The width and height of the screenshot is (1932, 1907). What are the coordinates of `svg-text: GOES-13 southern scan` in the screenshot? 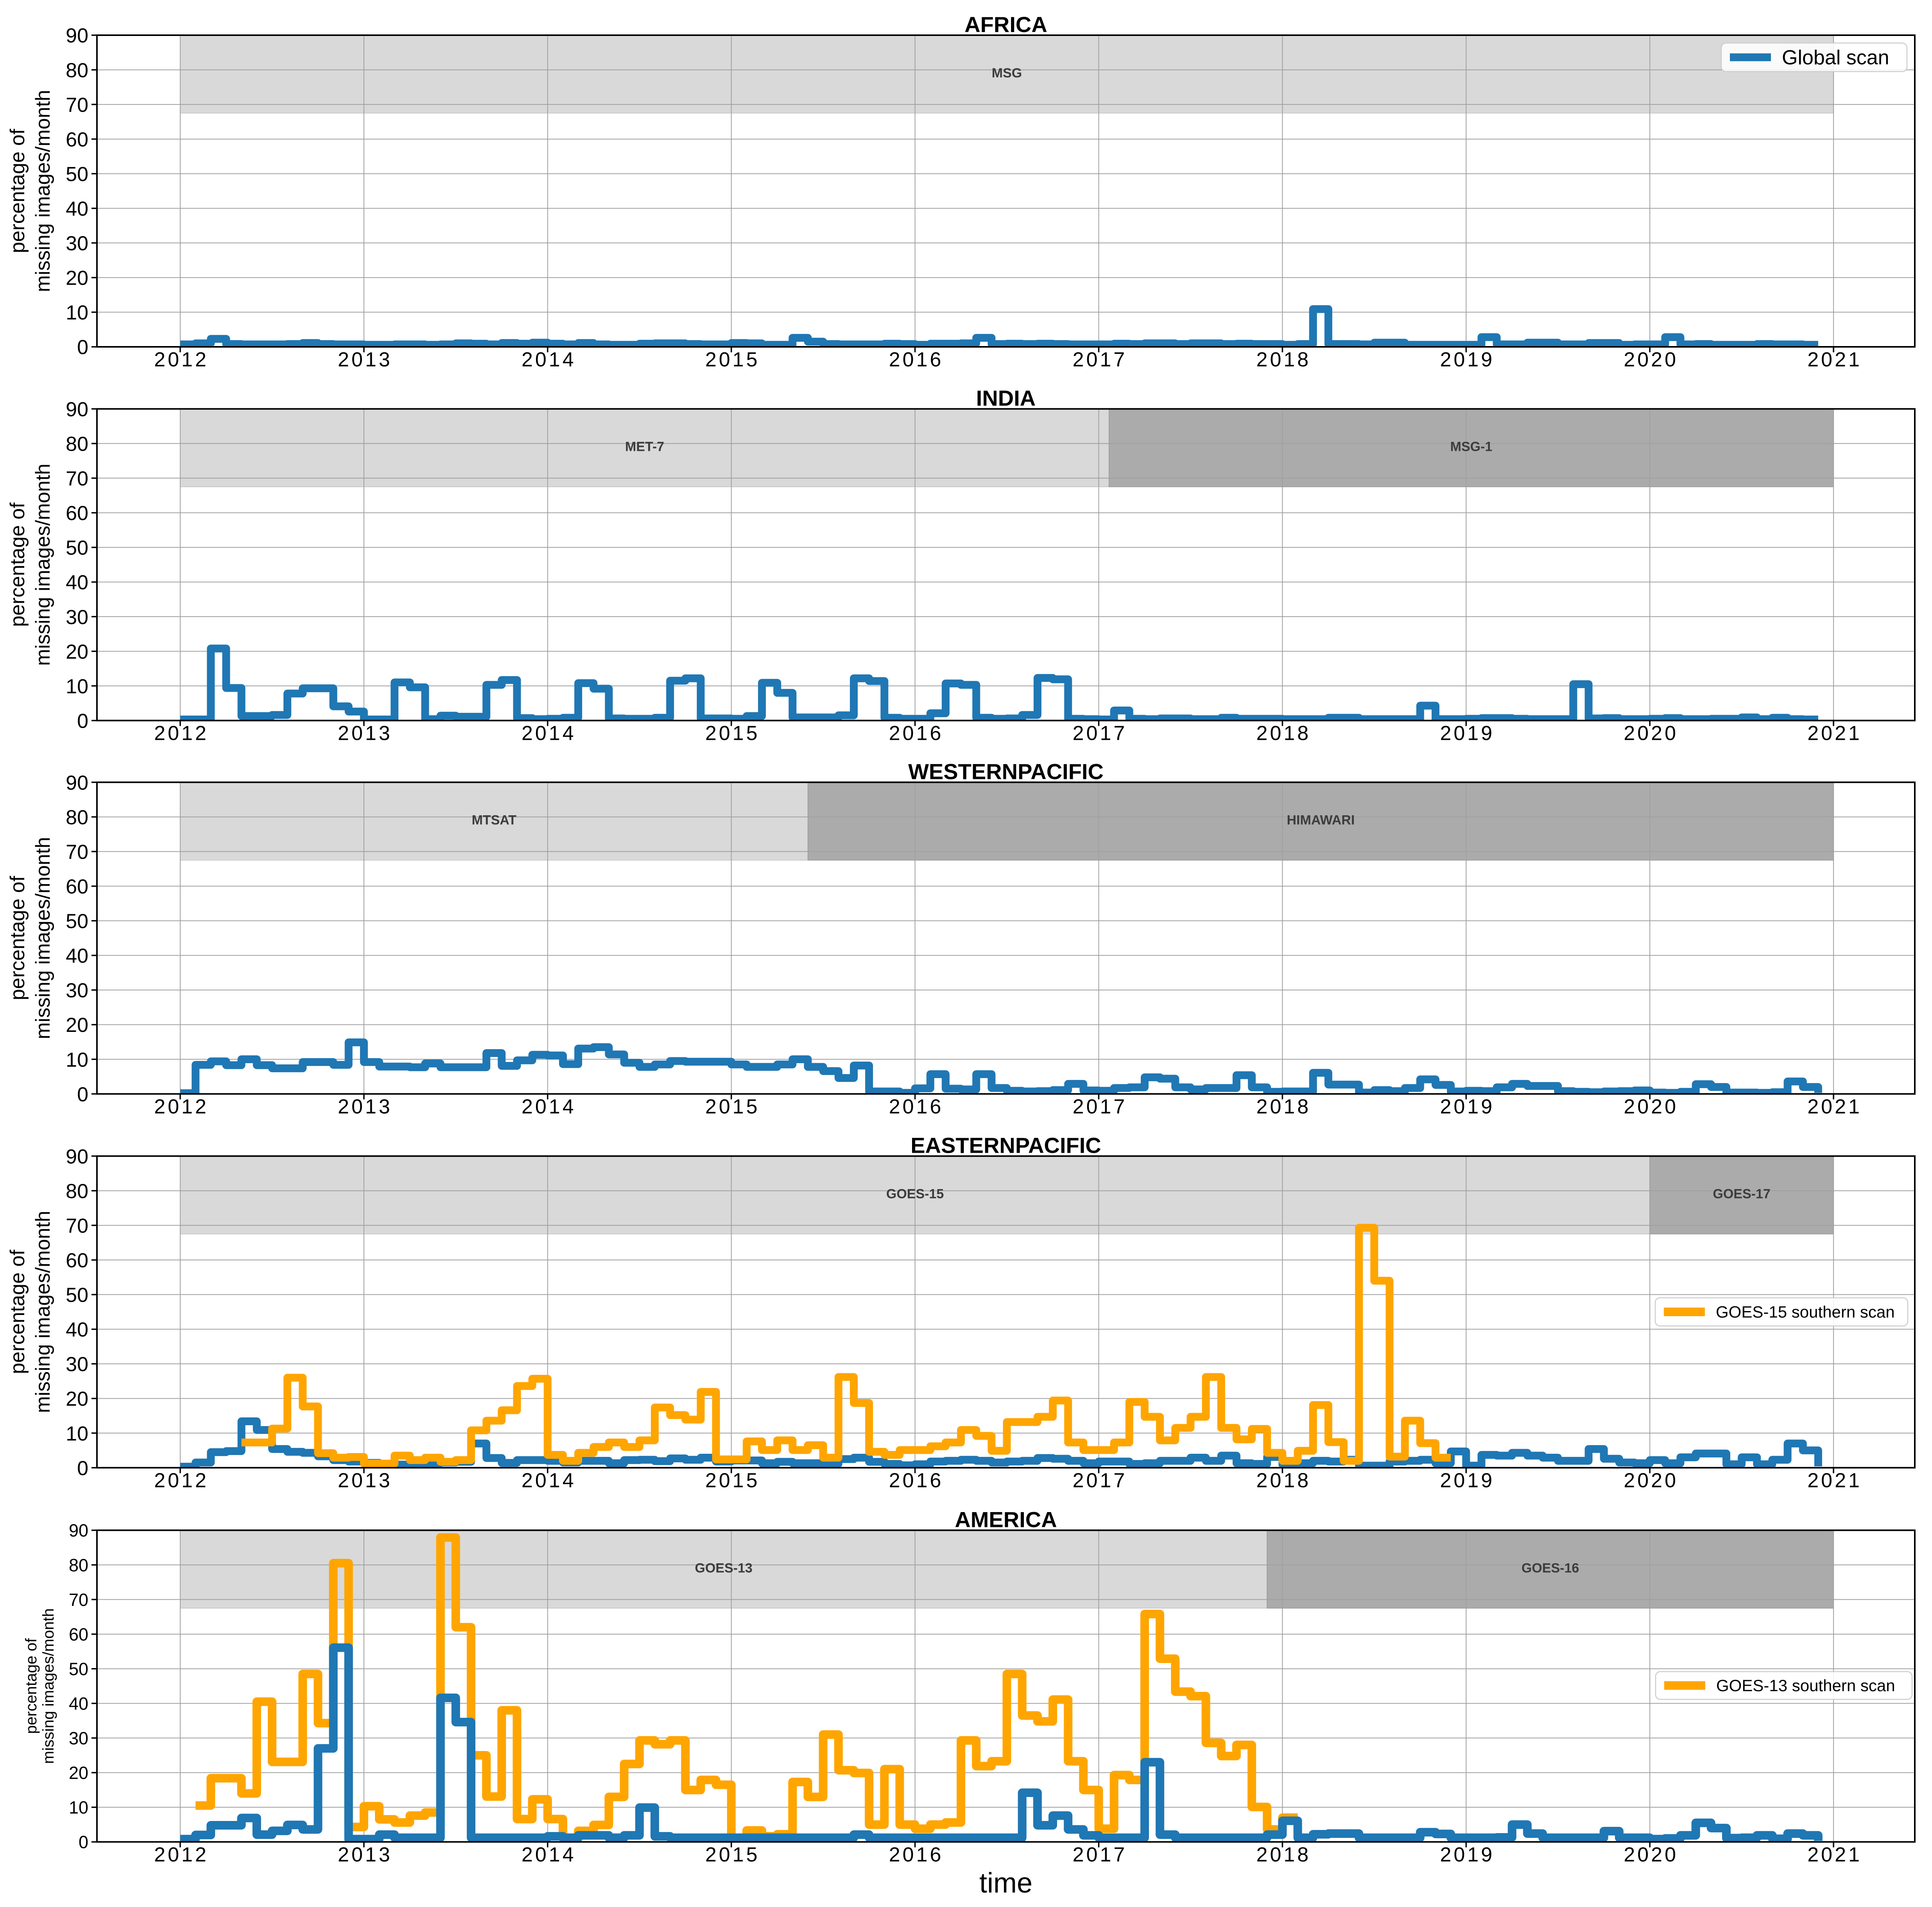 It's located at (1805, 1685).